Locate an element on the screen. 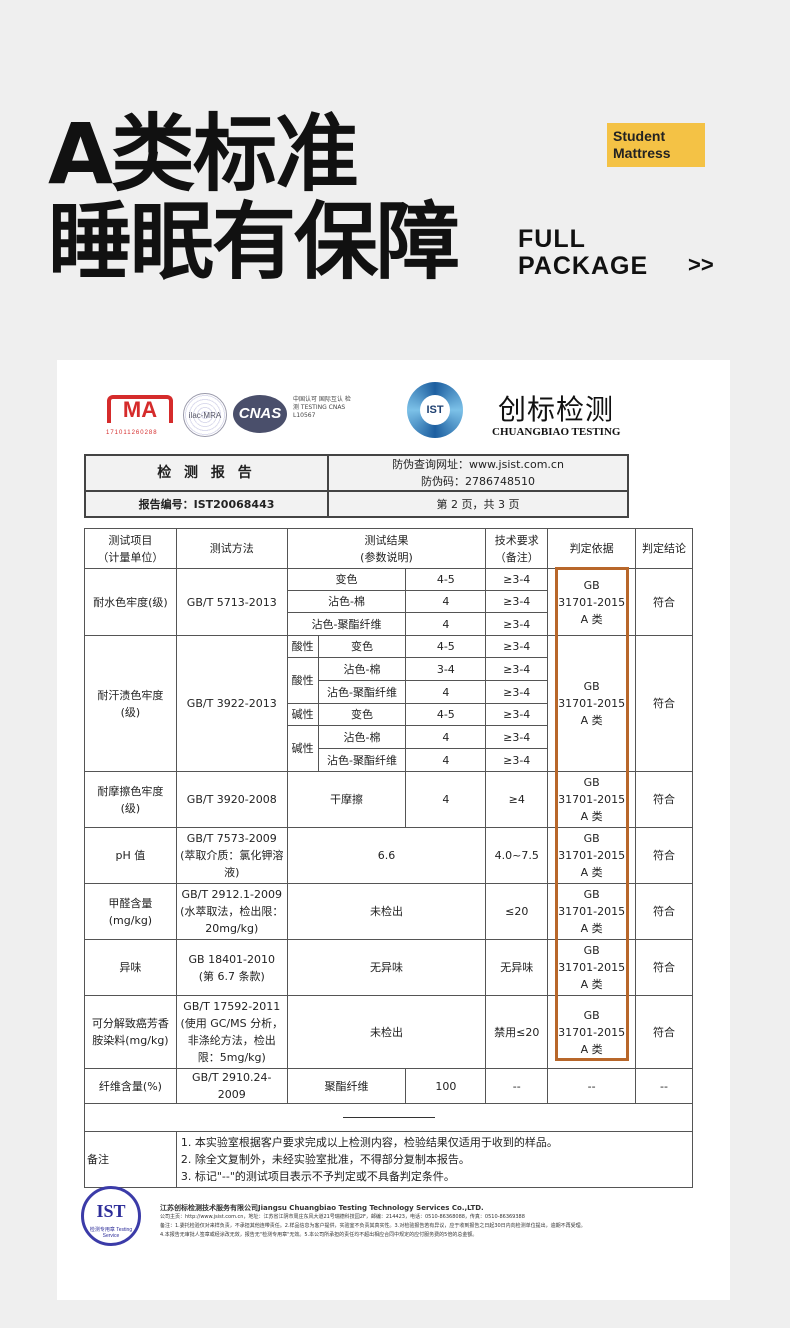  cell: ≥4 is located at coordinates (517, 799).